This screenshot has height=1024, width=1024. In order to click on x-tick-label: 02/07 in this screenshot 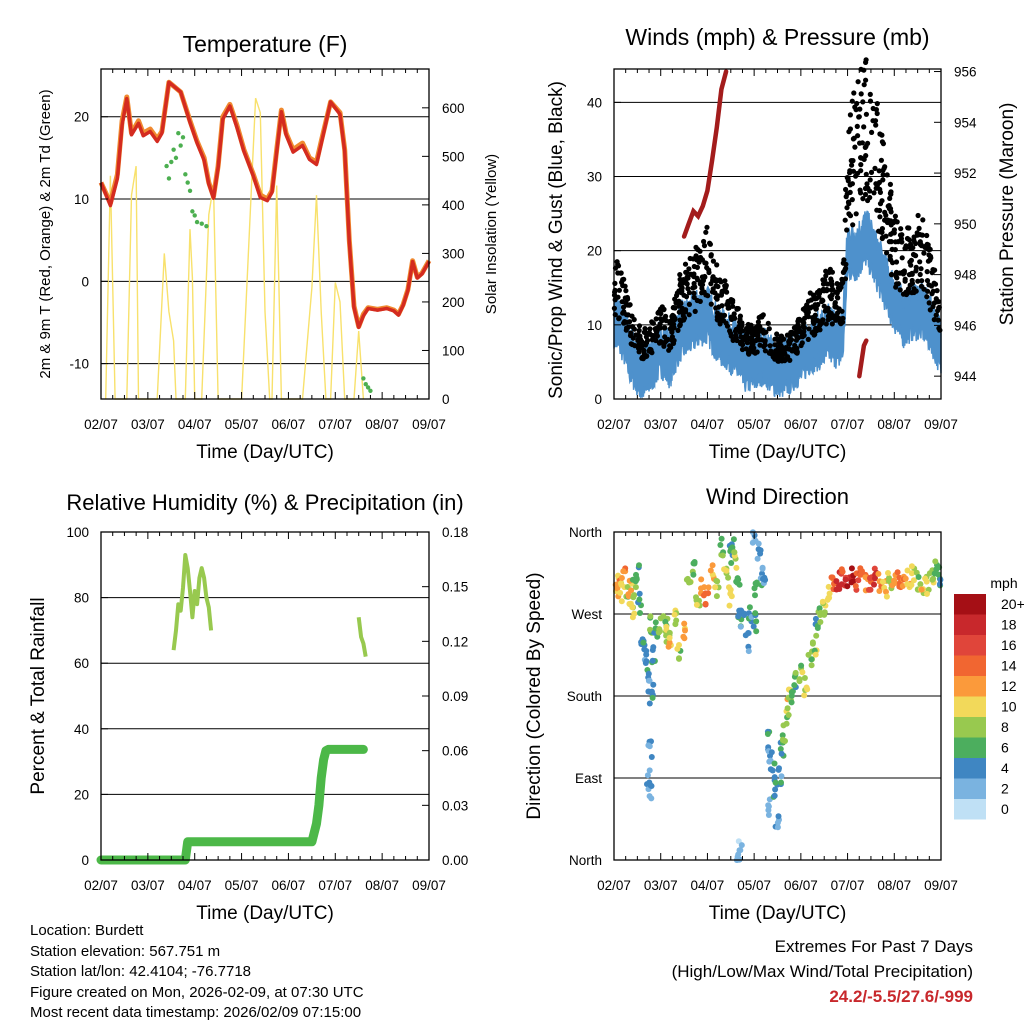, I will do `click(614, 424)`.